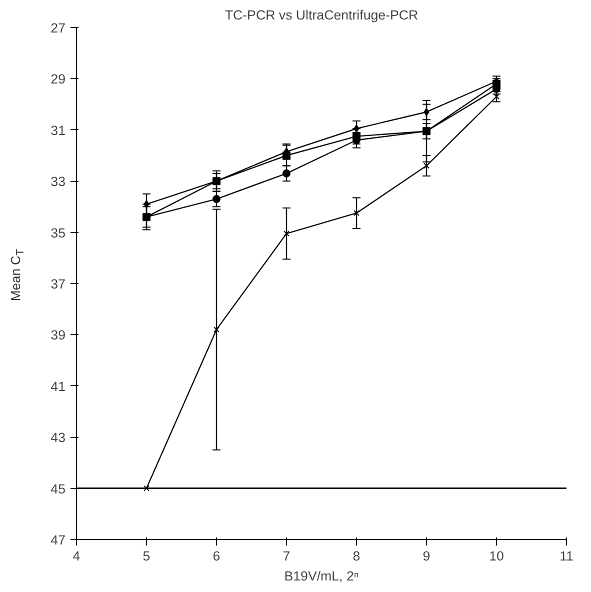  Describe the element at coordinates (216, 556) in the screenshot. I see `x-tick-label: 6` at that location.